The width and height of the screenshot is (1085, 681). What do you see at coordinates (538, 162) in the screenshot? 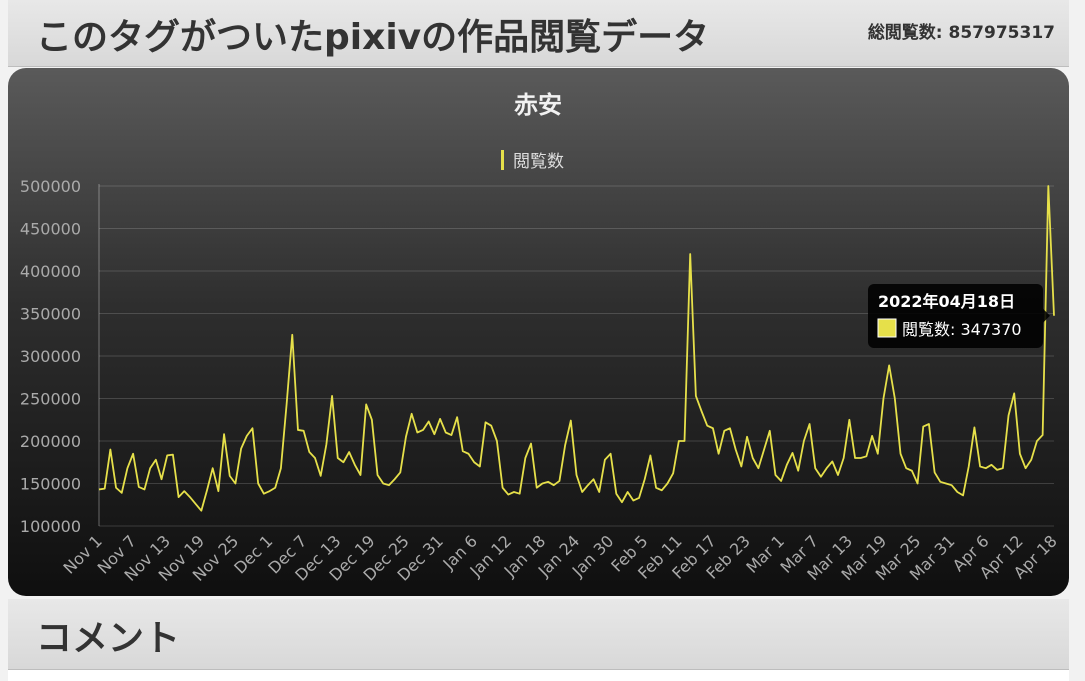
I see `legend-label: 閲覧数` at bounding box center [538, 162].